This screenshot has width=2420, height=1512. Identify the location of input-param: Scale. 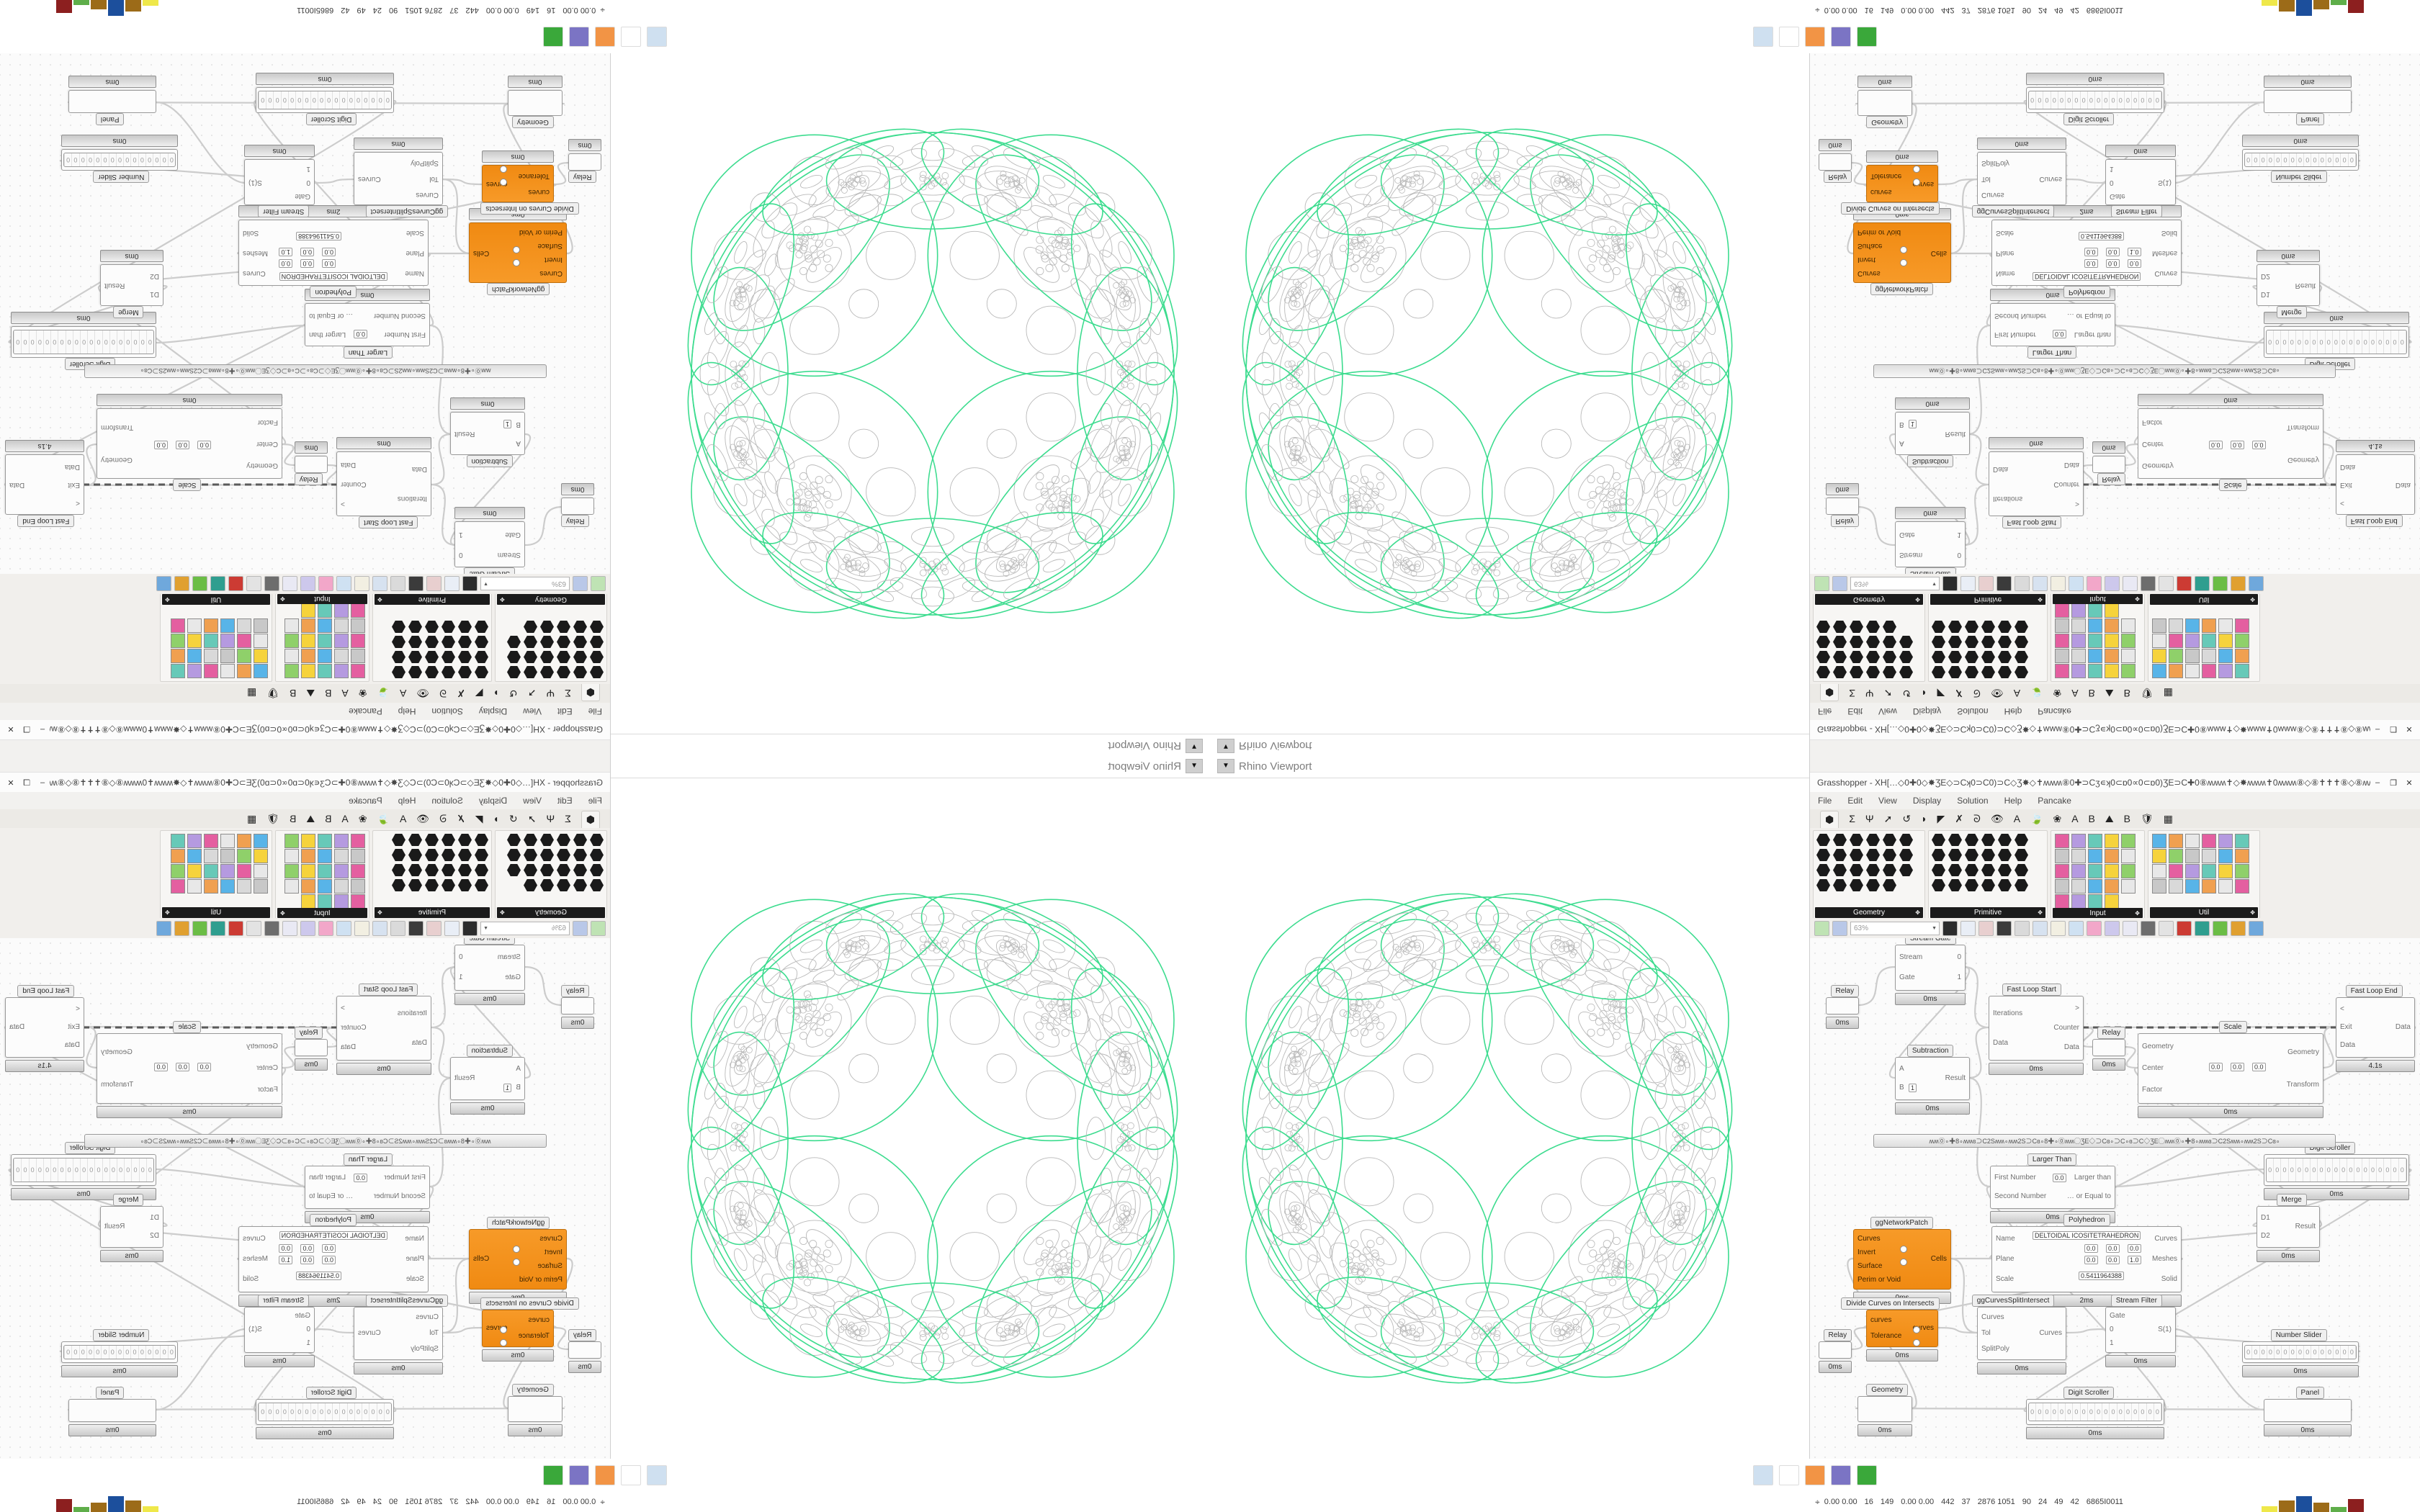
(2005, 233).